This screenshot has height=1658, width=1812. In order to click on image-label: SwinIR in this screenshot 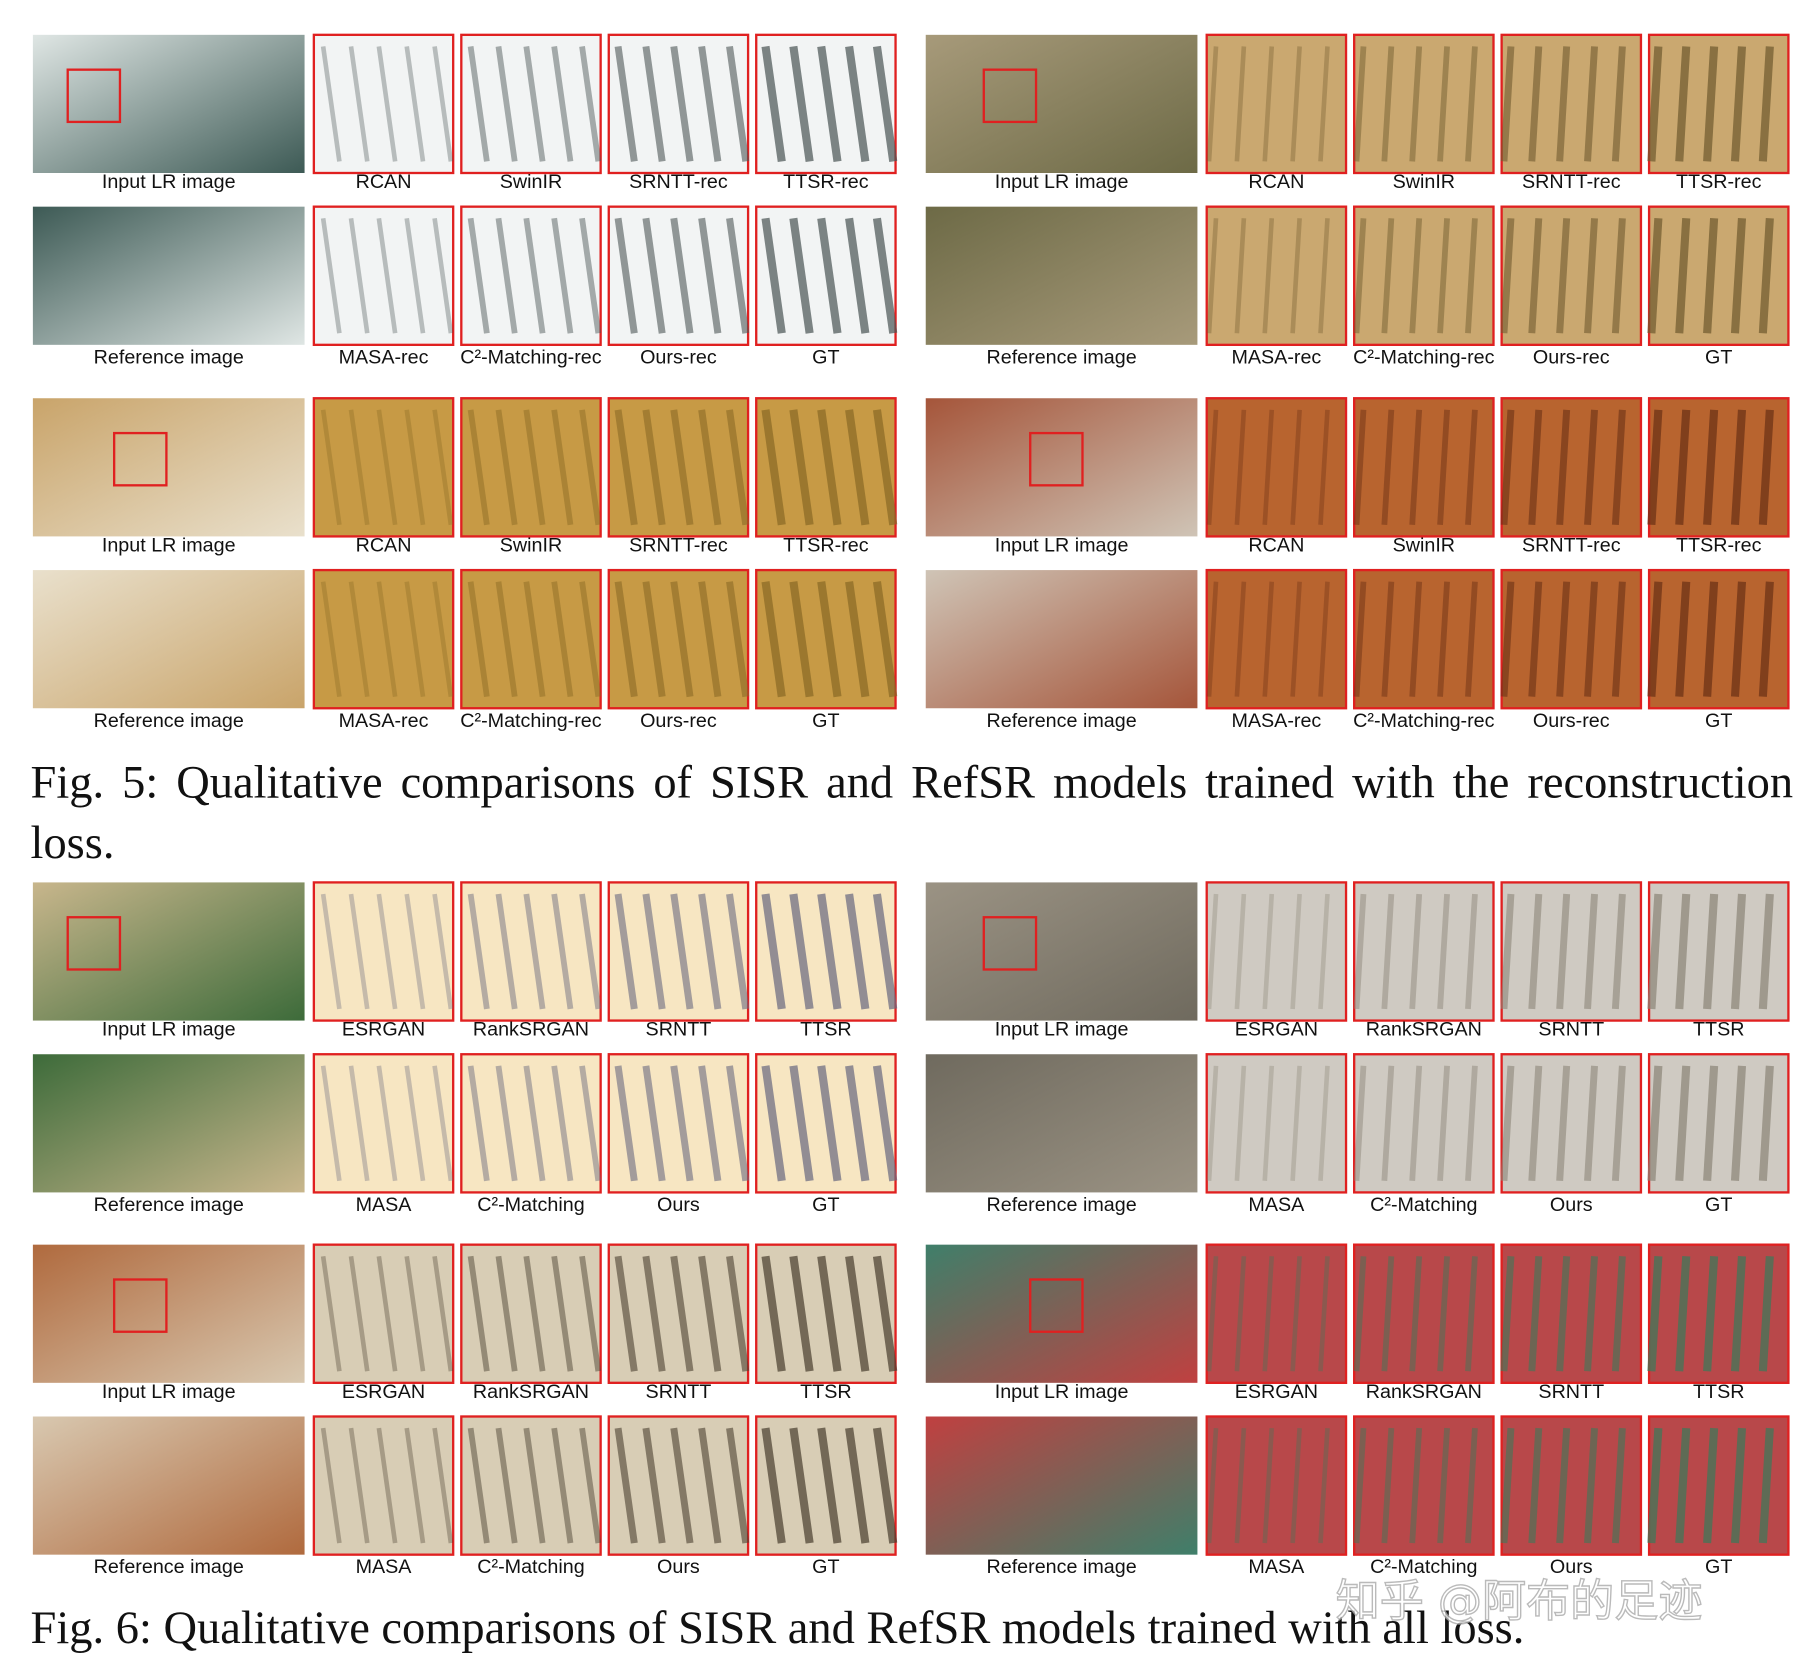, I will do `click(1424, 182)`.